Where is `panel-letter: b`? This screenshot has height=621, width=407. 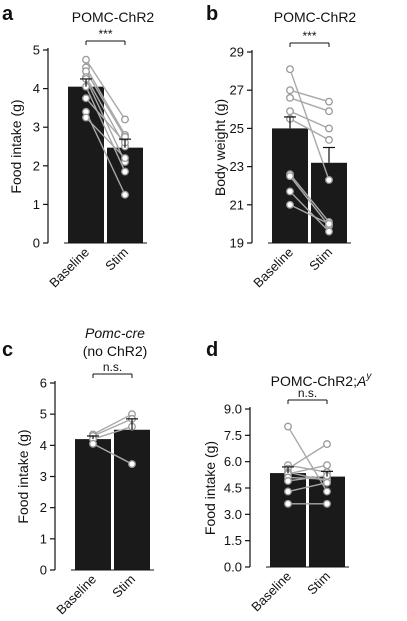 panel-letter: b is located at coordinates (212, 14).